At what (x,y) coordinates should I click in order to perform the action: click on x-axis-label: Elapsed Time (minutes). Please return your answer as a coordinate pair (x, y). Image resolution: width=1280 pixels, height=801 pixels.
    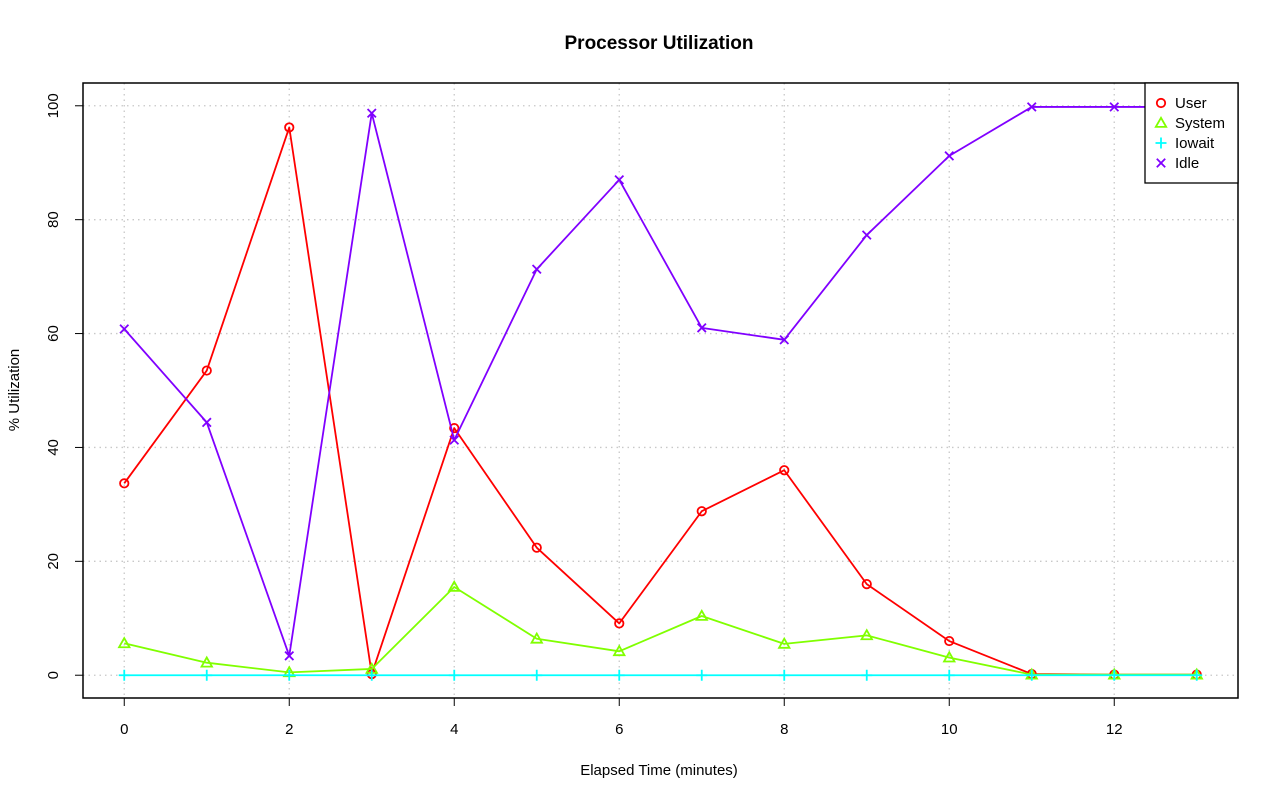
    Looking at the image, I should click on (659, 770).